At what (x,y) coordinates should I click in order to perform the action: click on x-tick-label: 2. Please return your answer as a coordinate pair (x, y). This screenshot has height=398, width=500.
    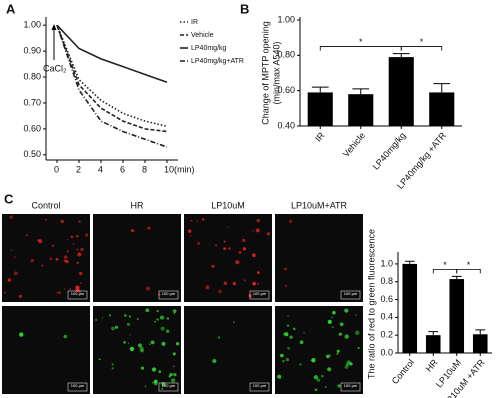
    Looking at the image, I should click on (78, 169).